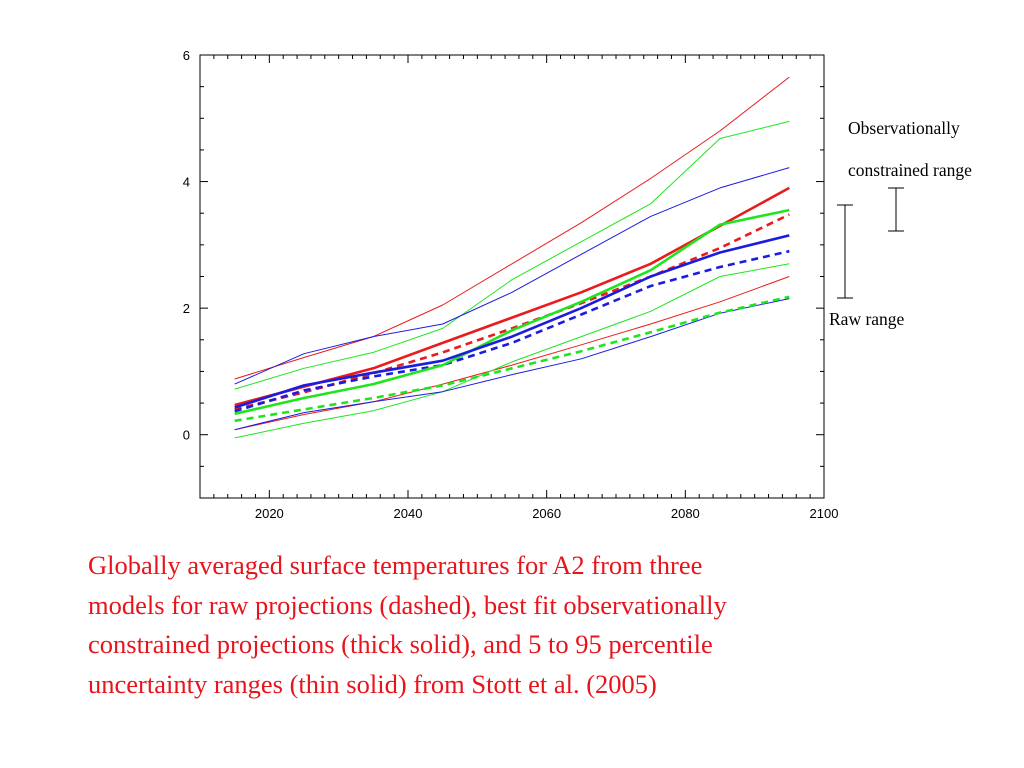  What do you see at coordinates (685, 513) in the screenshot?
I see `x-tick-label: 2080` at bounding box center [685, 513].